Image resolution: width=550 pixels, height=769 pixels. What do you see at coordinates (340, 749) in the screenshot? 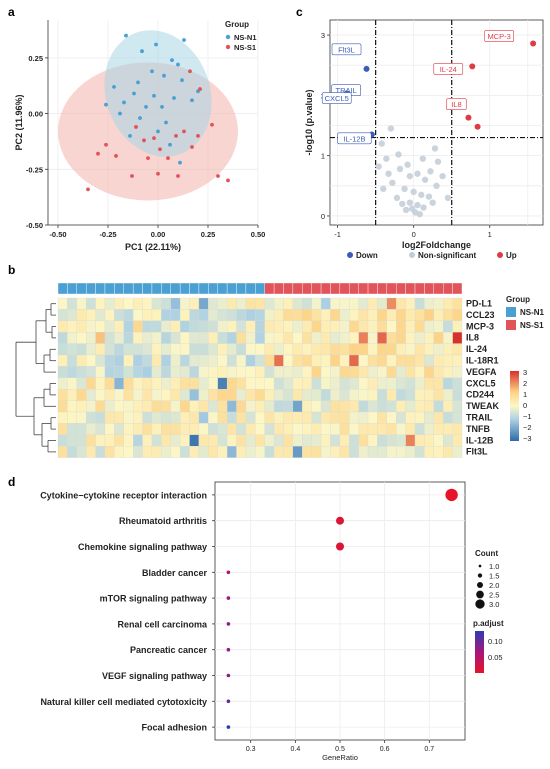
I see `x-tick-label: 0.5` at bounding box center [340, 749].